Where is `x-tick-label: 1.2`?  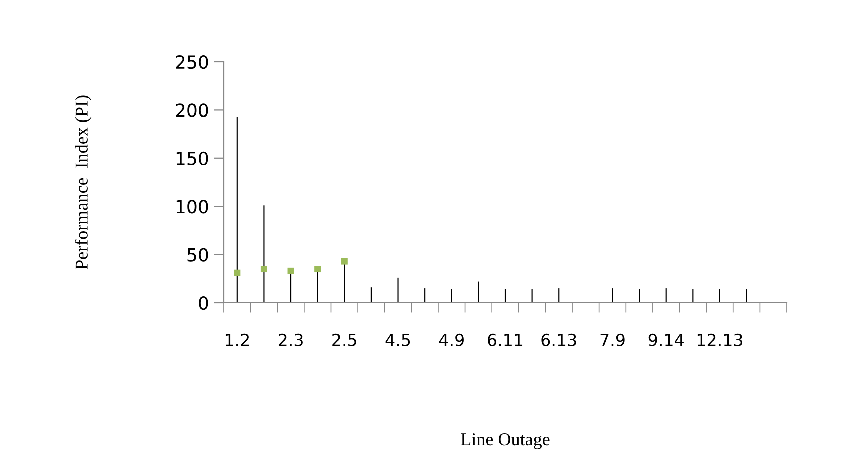
x-tick-label: 1.2 is located at coordinates (237, 340).